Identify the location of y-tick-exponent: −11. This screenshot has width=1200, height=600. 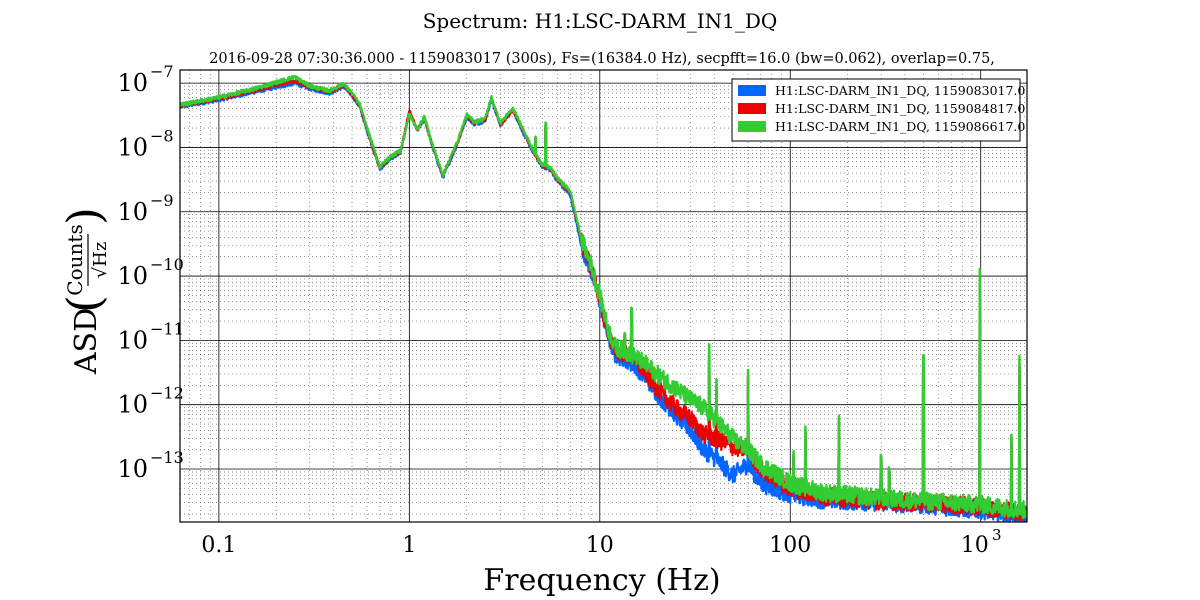
(167, 328).